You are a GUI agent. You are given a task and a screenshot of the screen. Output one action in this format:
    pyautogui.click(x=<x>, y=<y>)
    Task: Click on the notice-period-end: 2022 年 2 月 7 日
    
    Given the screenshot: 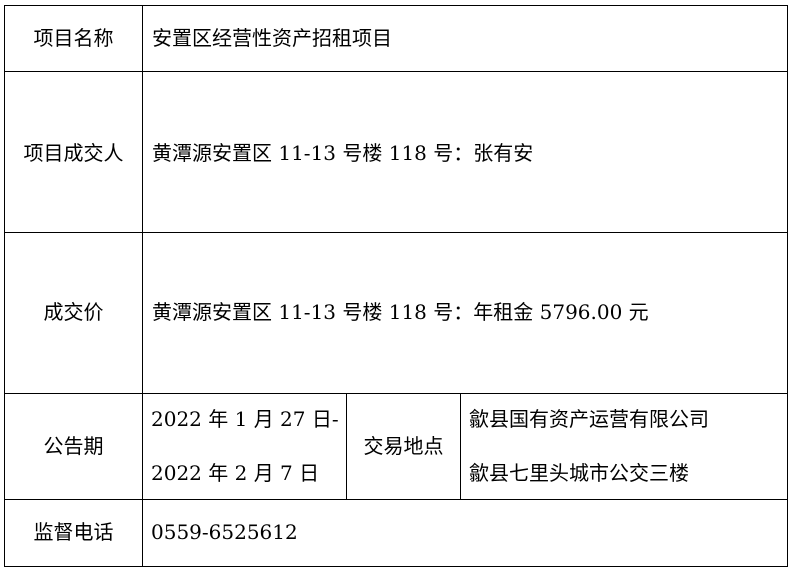 What is the action you would take?
    pyautogui.click(x=235, y=473)
    